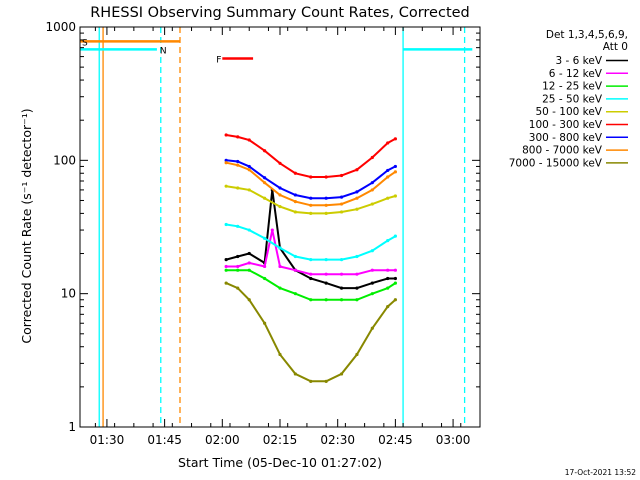 The width and height of the screenshot is (640, 480). Describe the element at coordinates (72, 427) in the screenshot. I see `y-tick-label-0: 1` at that location.